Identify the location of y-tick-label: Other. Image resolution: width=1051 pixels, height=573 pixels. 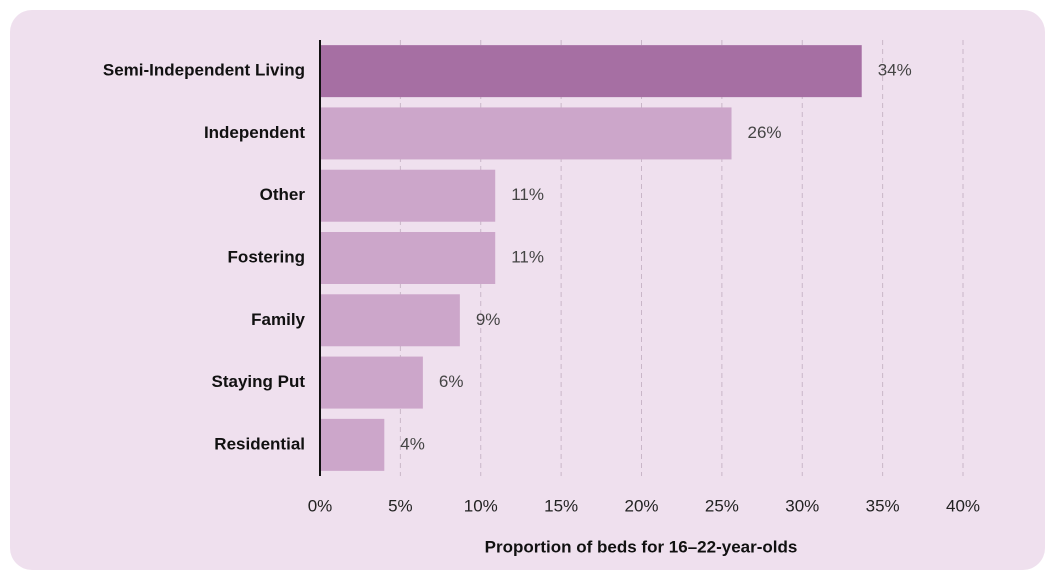
(283, 194).